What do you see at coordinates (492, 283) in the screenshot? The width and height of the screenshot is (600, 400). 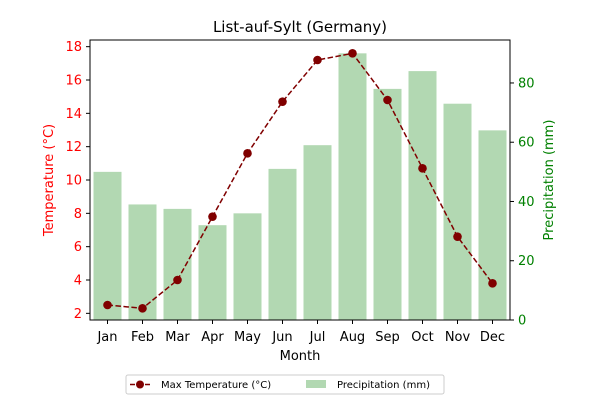 I see `temperature-point-dec` at bounding box center [492, 283].